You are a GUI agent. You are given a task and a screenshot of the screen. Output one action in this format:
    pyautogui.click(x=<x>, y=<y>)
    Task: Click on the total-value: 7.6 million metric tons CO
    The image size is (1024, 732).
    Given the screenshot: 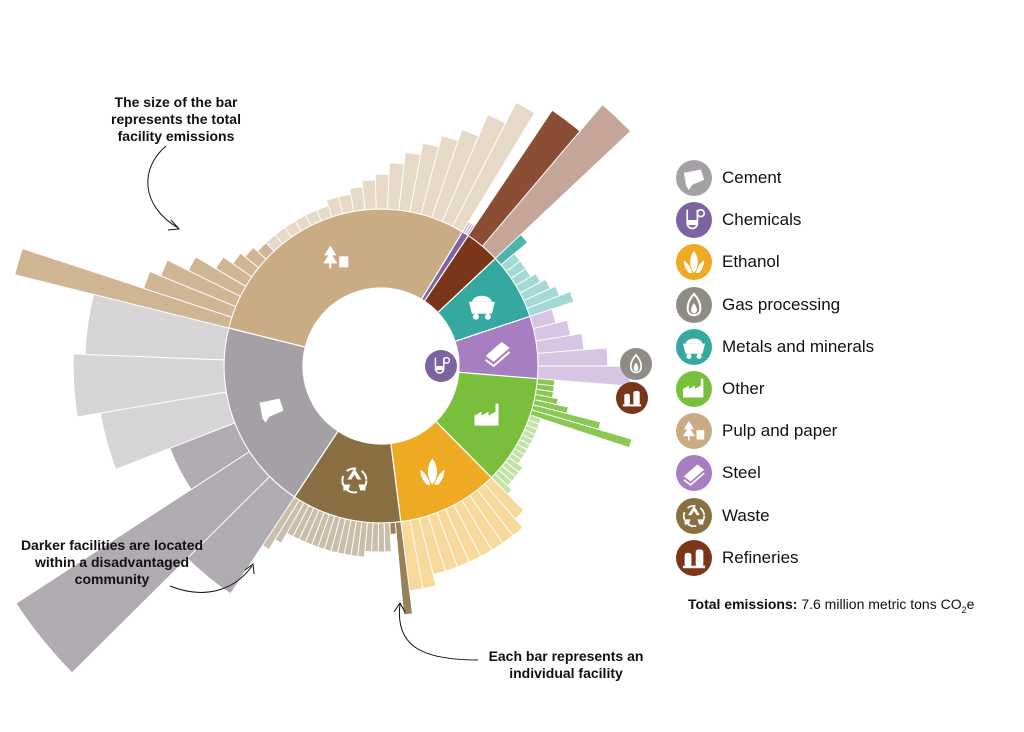 What is the action you would take?
    pyautogui.click(x=881, y=604)
    